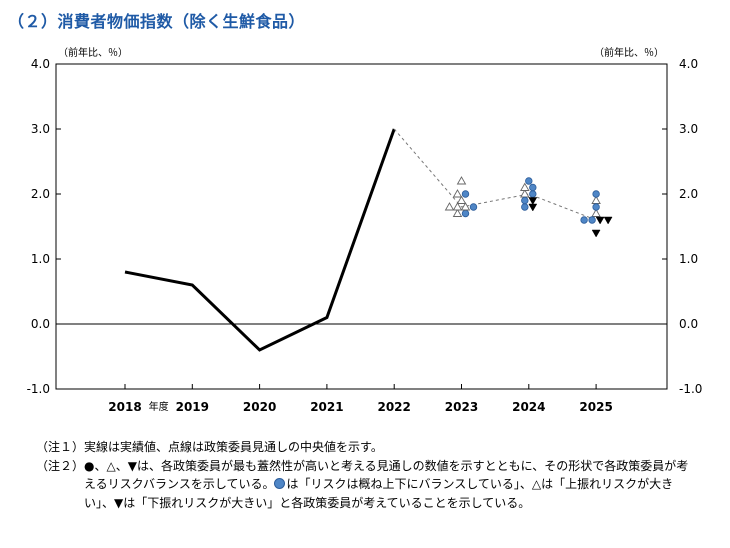  What do you see at coordinates (688, 64) in the screenshot?
I see `y-tick-label-right: 4.0` at bounding box center [688, 64].